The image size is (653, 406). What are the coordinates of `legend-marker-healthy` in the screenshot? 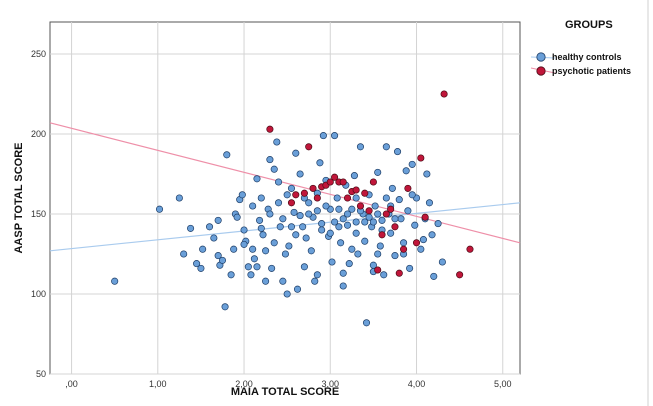 It's located at (541, 57).